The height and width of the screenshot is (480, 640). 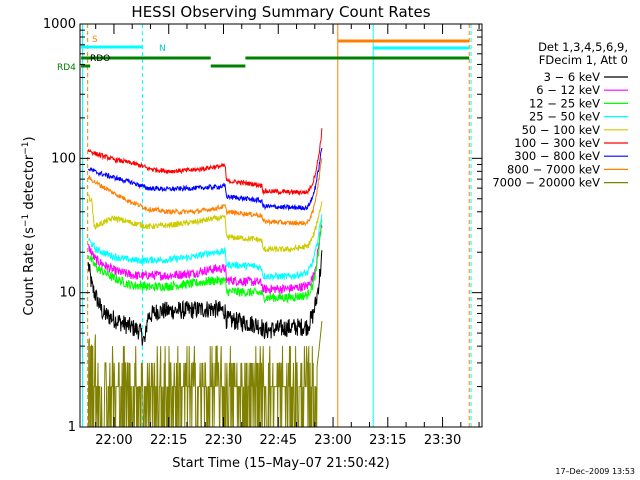 I want to click on legend-label: 300 − 800 keV, so click(x=557, y=156).